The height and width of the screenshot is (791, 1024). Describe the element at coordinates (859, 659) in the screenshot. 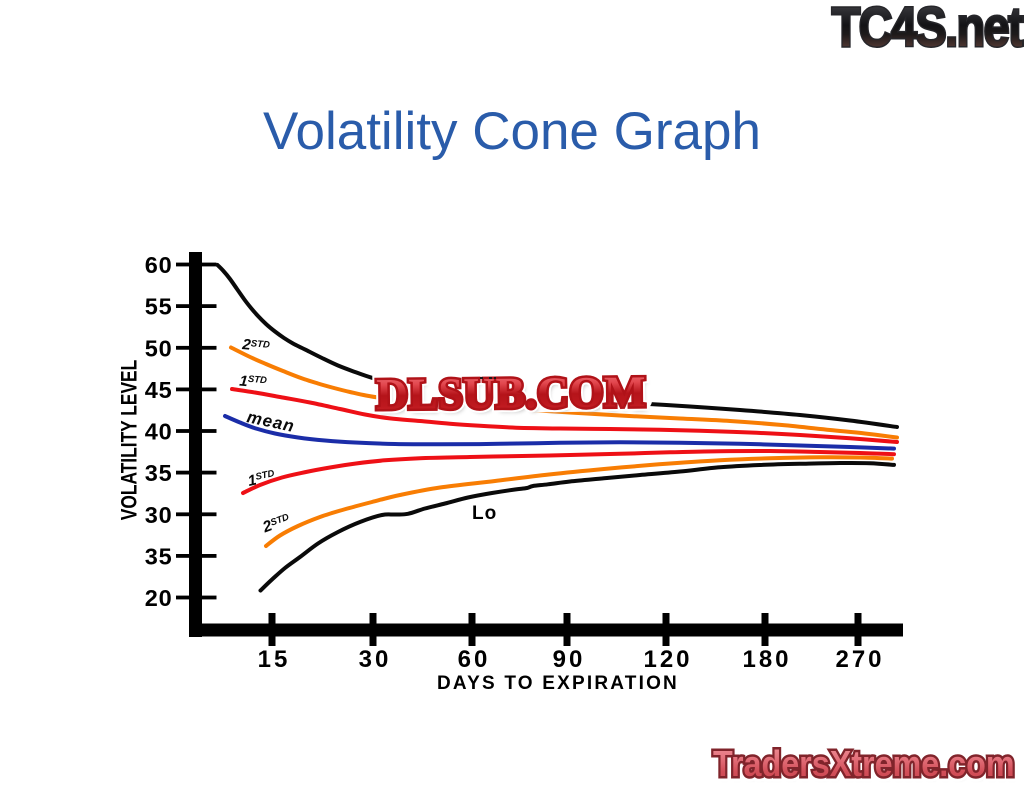

I see `svg-text: 270` at that location.